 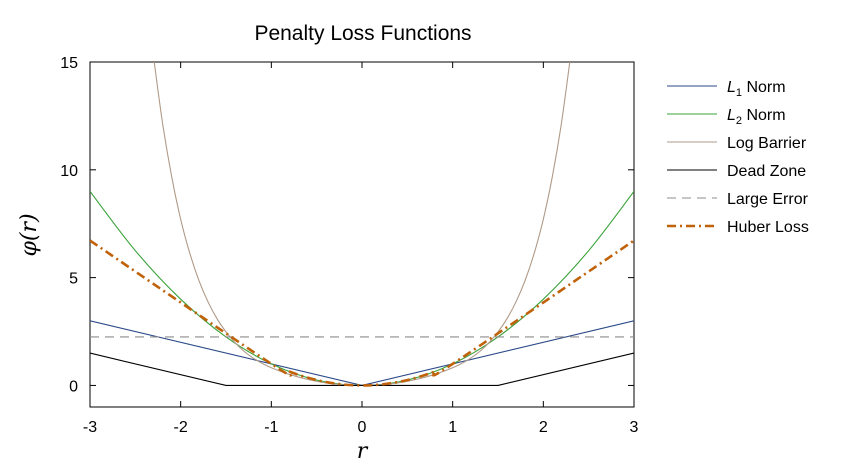 What do you see at coordinates (768, 227) in the screenshot?
I see `legend-label: Huber Loss` at bounding box center [768, 227].